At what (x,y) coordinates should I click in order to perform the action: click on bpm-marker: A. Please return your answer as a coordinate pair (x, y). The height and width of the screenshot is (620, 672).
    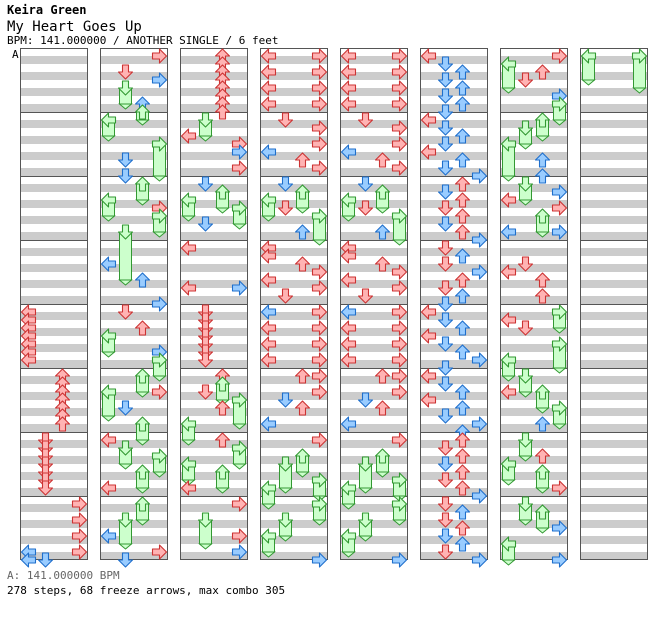
    Looking at the image, I should click on (15, 54).